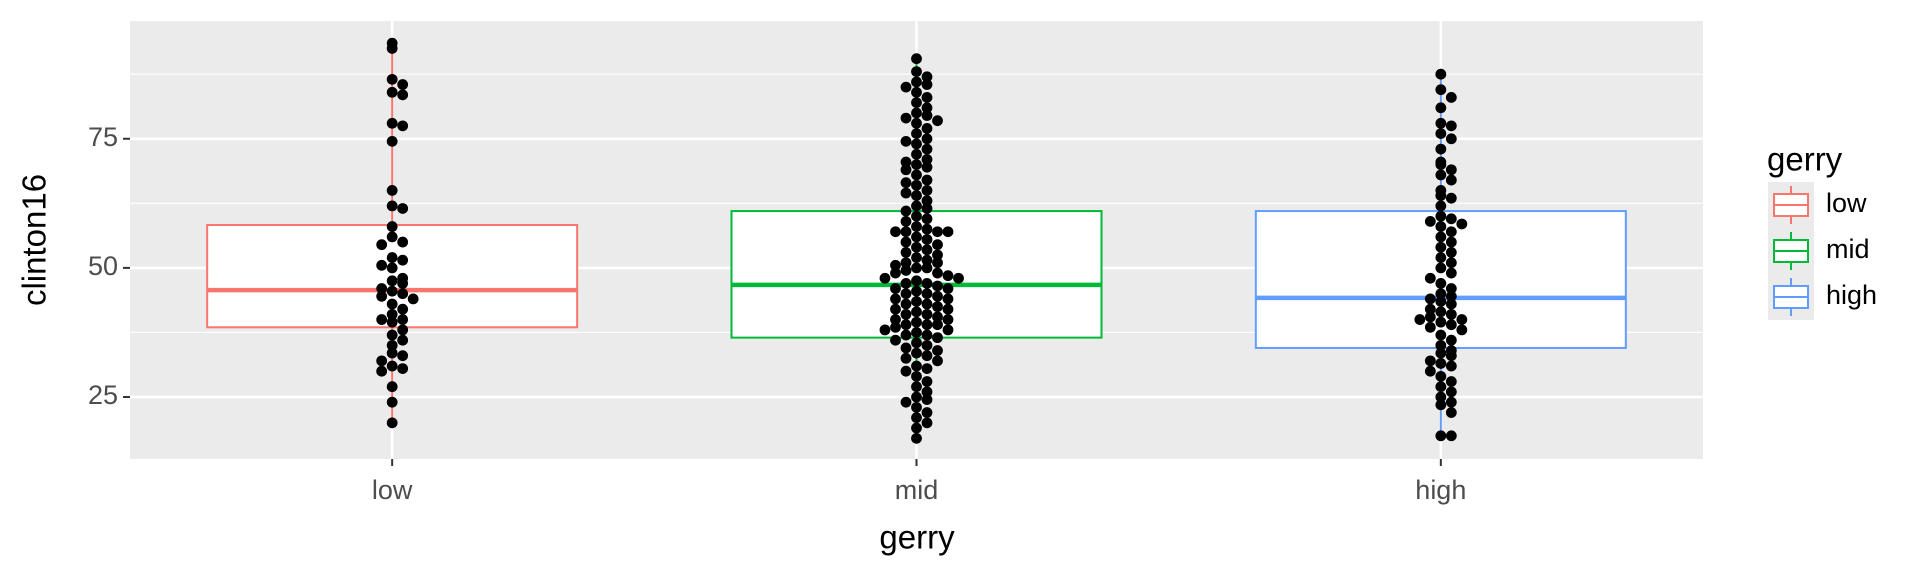  Describe the element at coordinates (917, 490) in the screenshot. I see `x-tick-label: mid` at that location.